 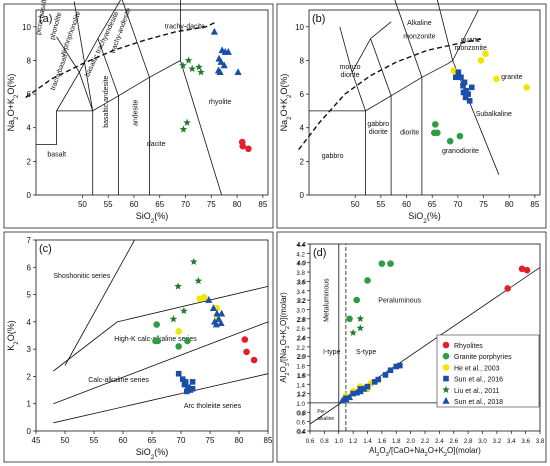 What do you see at coordinates (300, 404) in the screenshot?
I see `y-tick-label: 1.0` at bounding box center [300, 404].